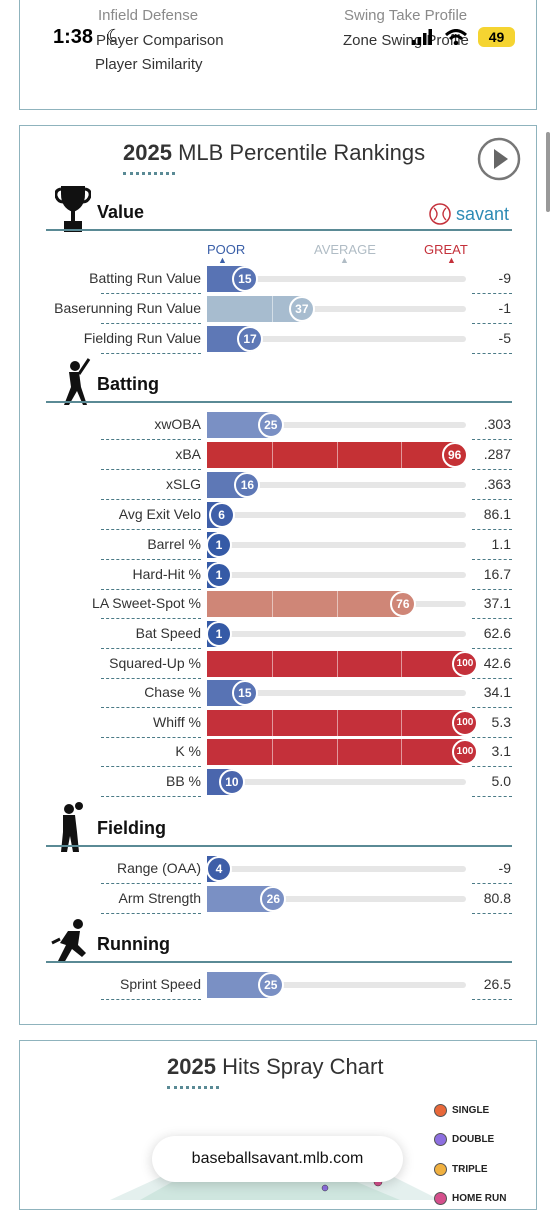 Image resolution: width=555 pixels, height=1210 pixels. I want to click on metric-label: xSLG, so click(183, 484).